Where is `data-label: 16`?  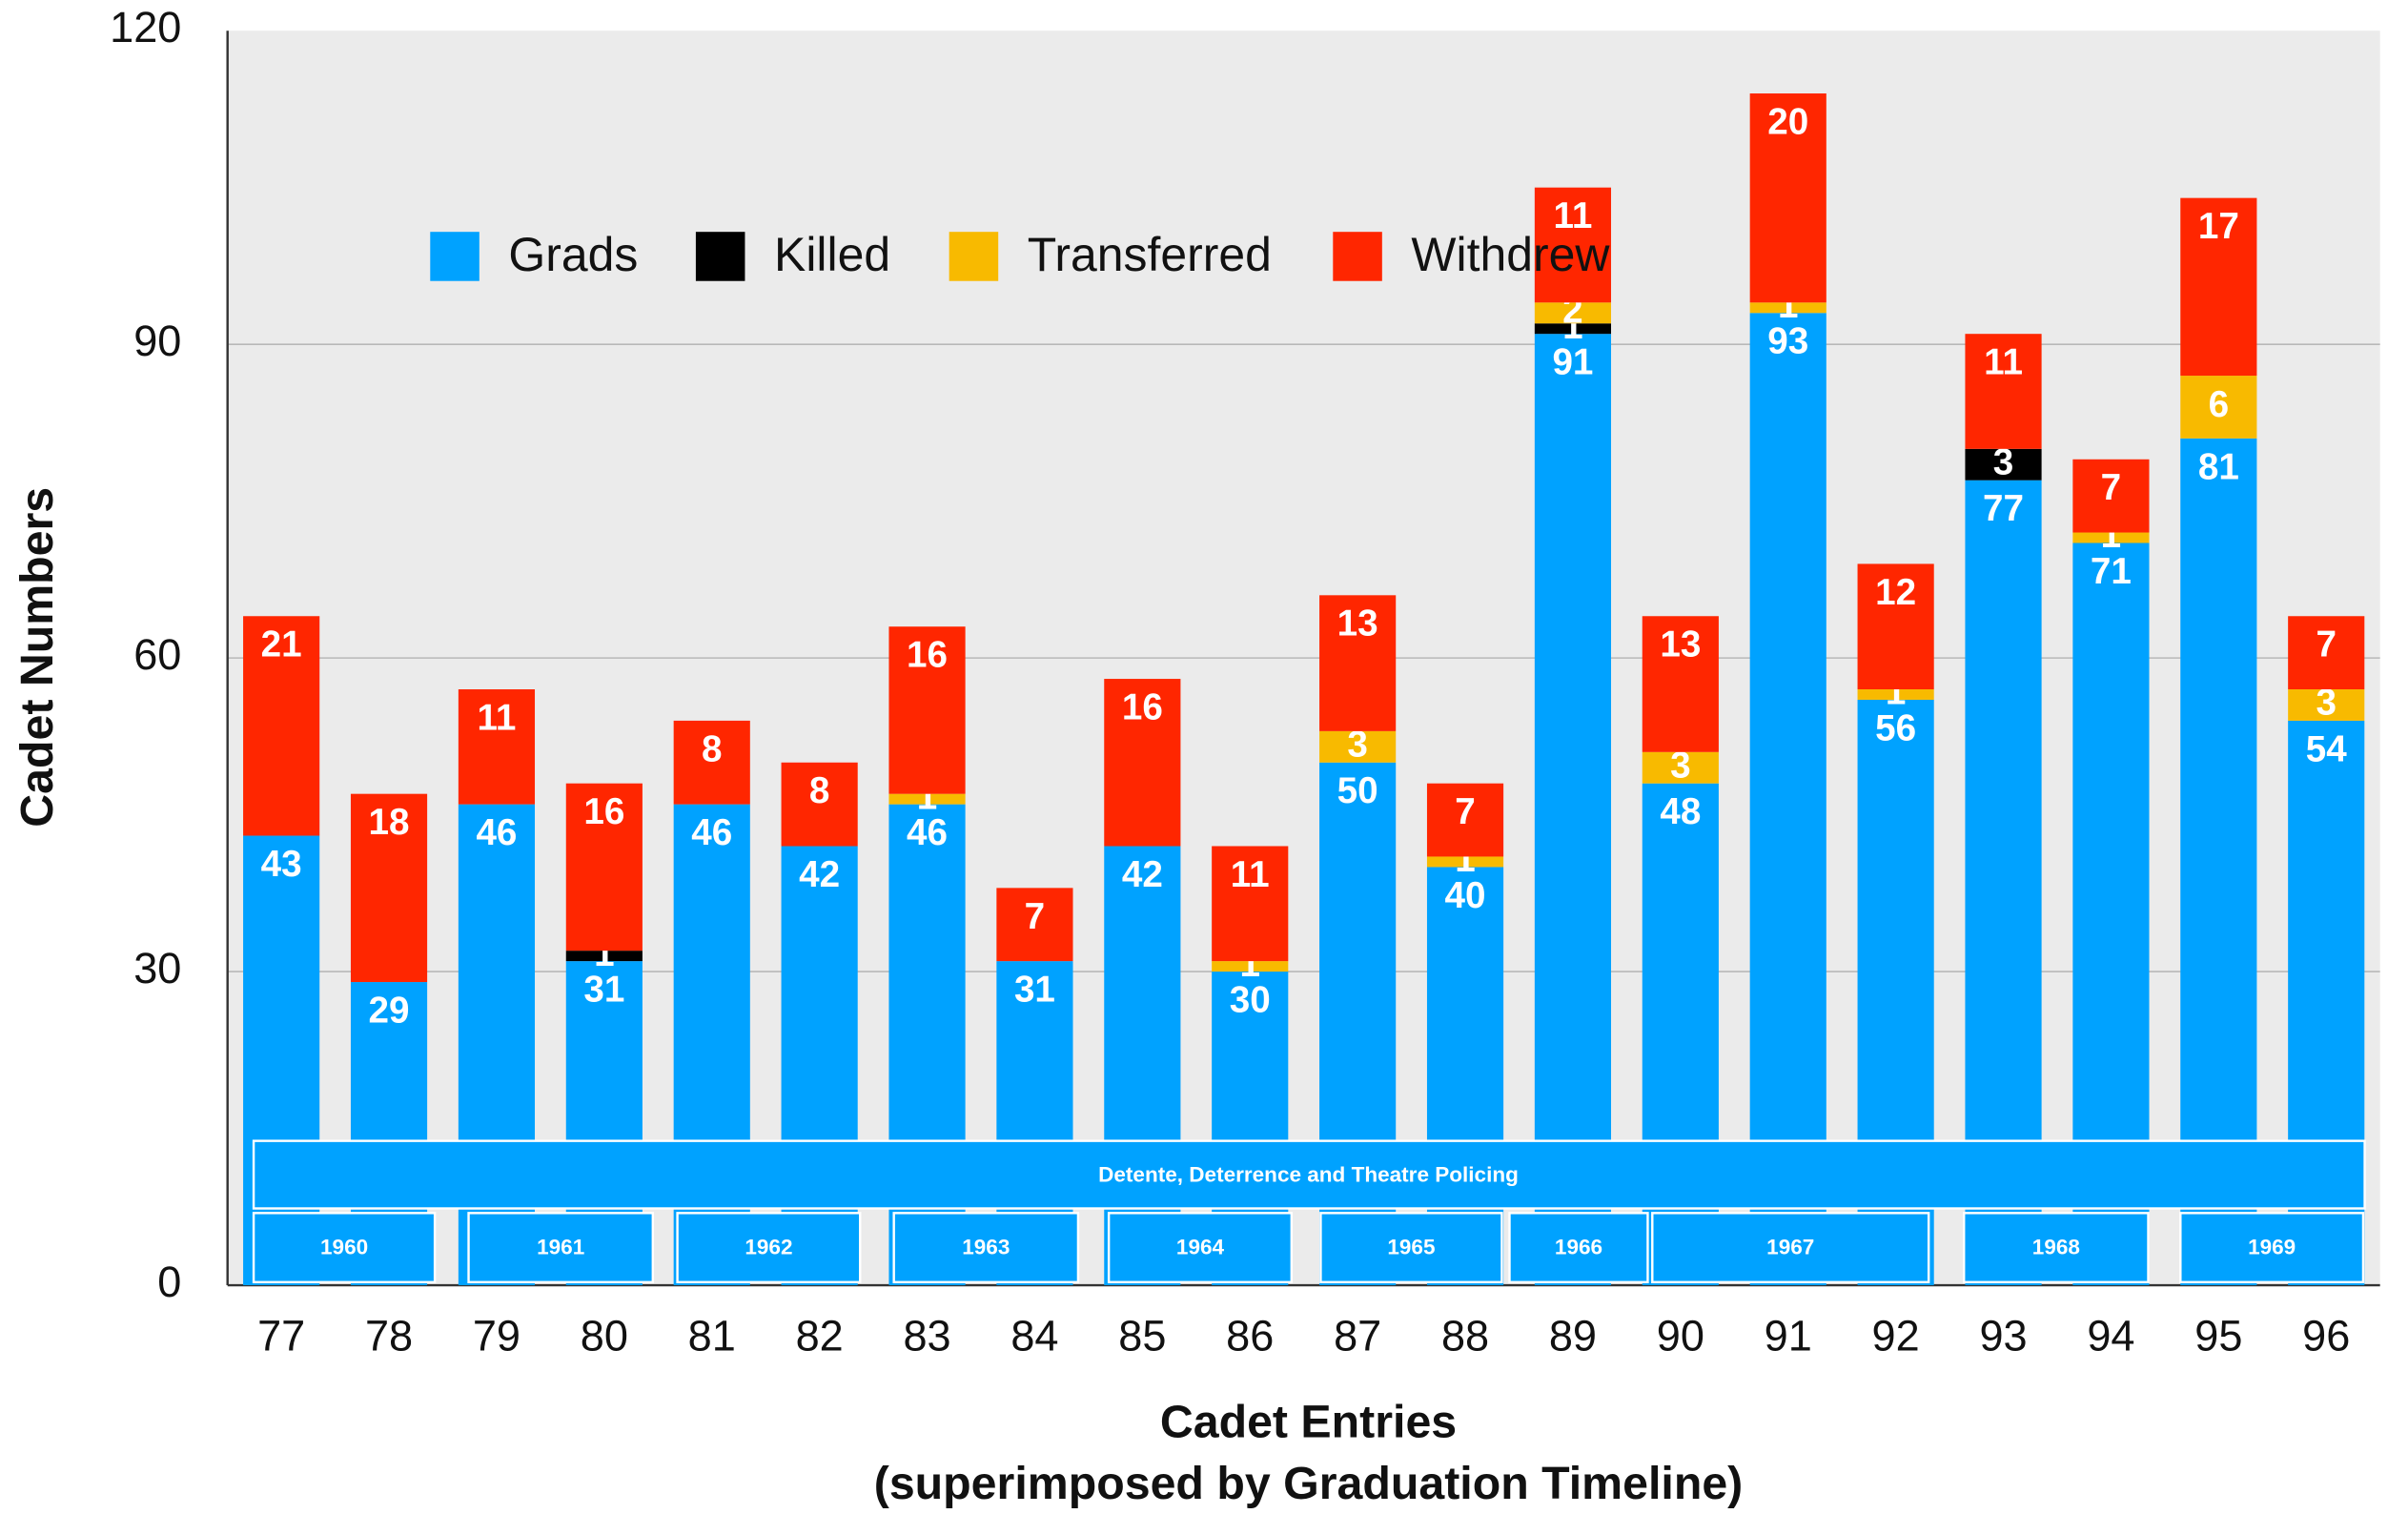 data-label: 16 is located at coordinates (927, 655).